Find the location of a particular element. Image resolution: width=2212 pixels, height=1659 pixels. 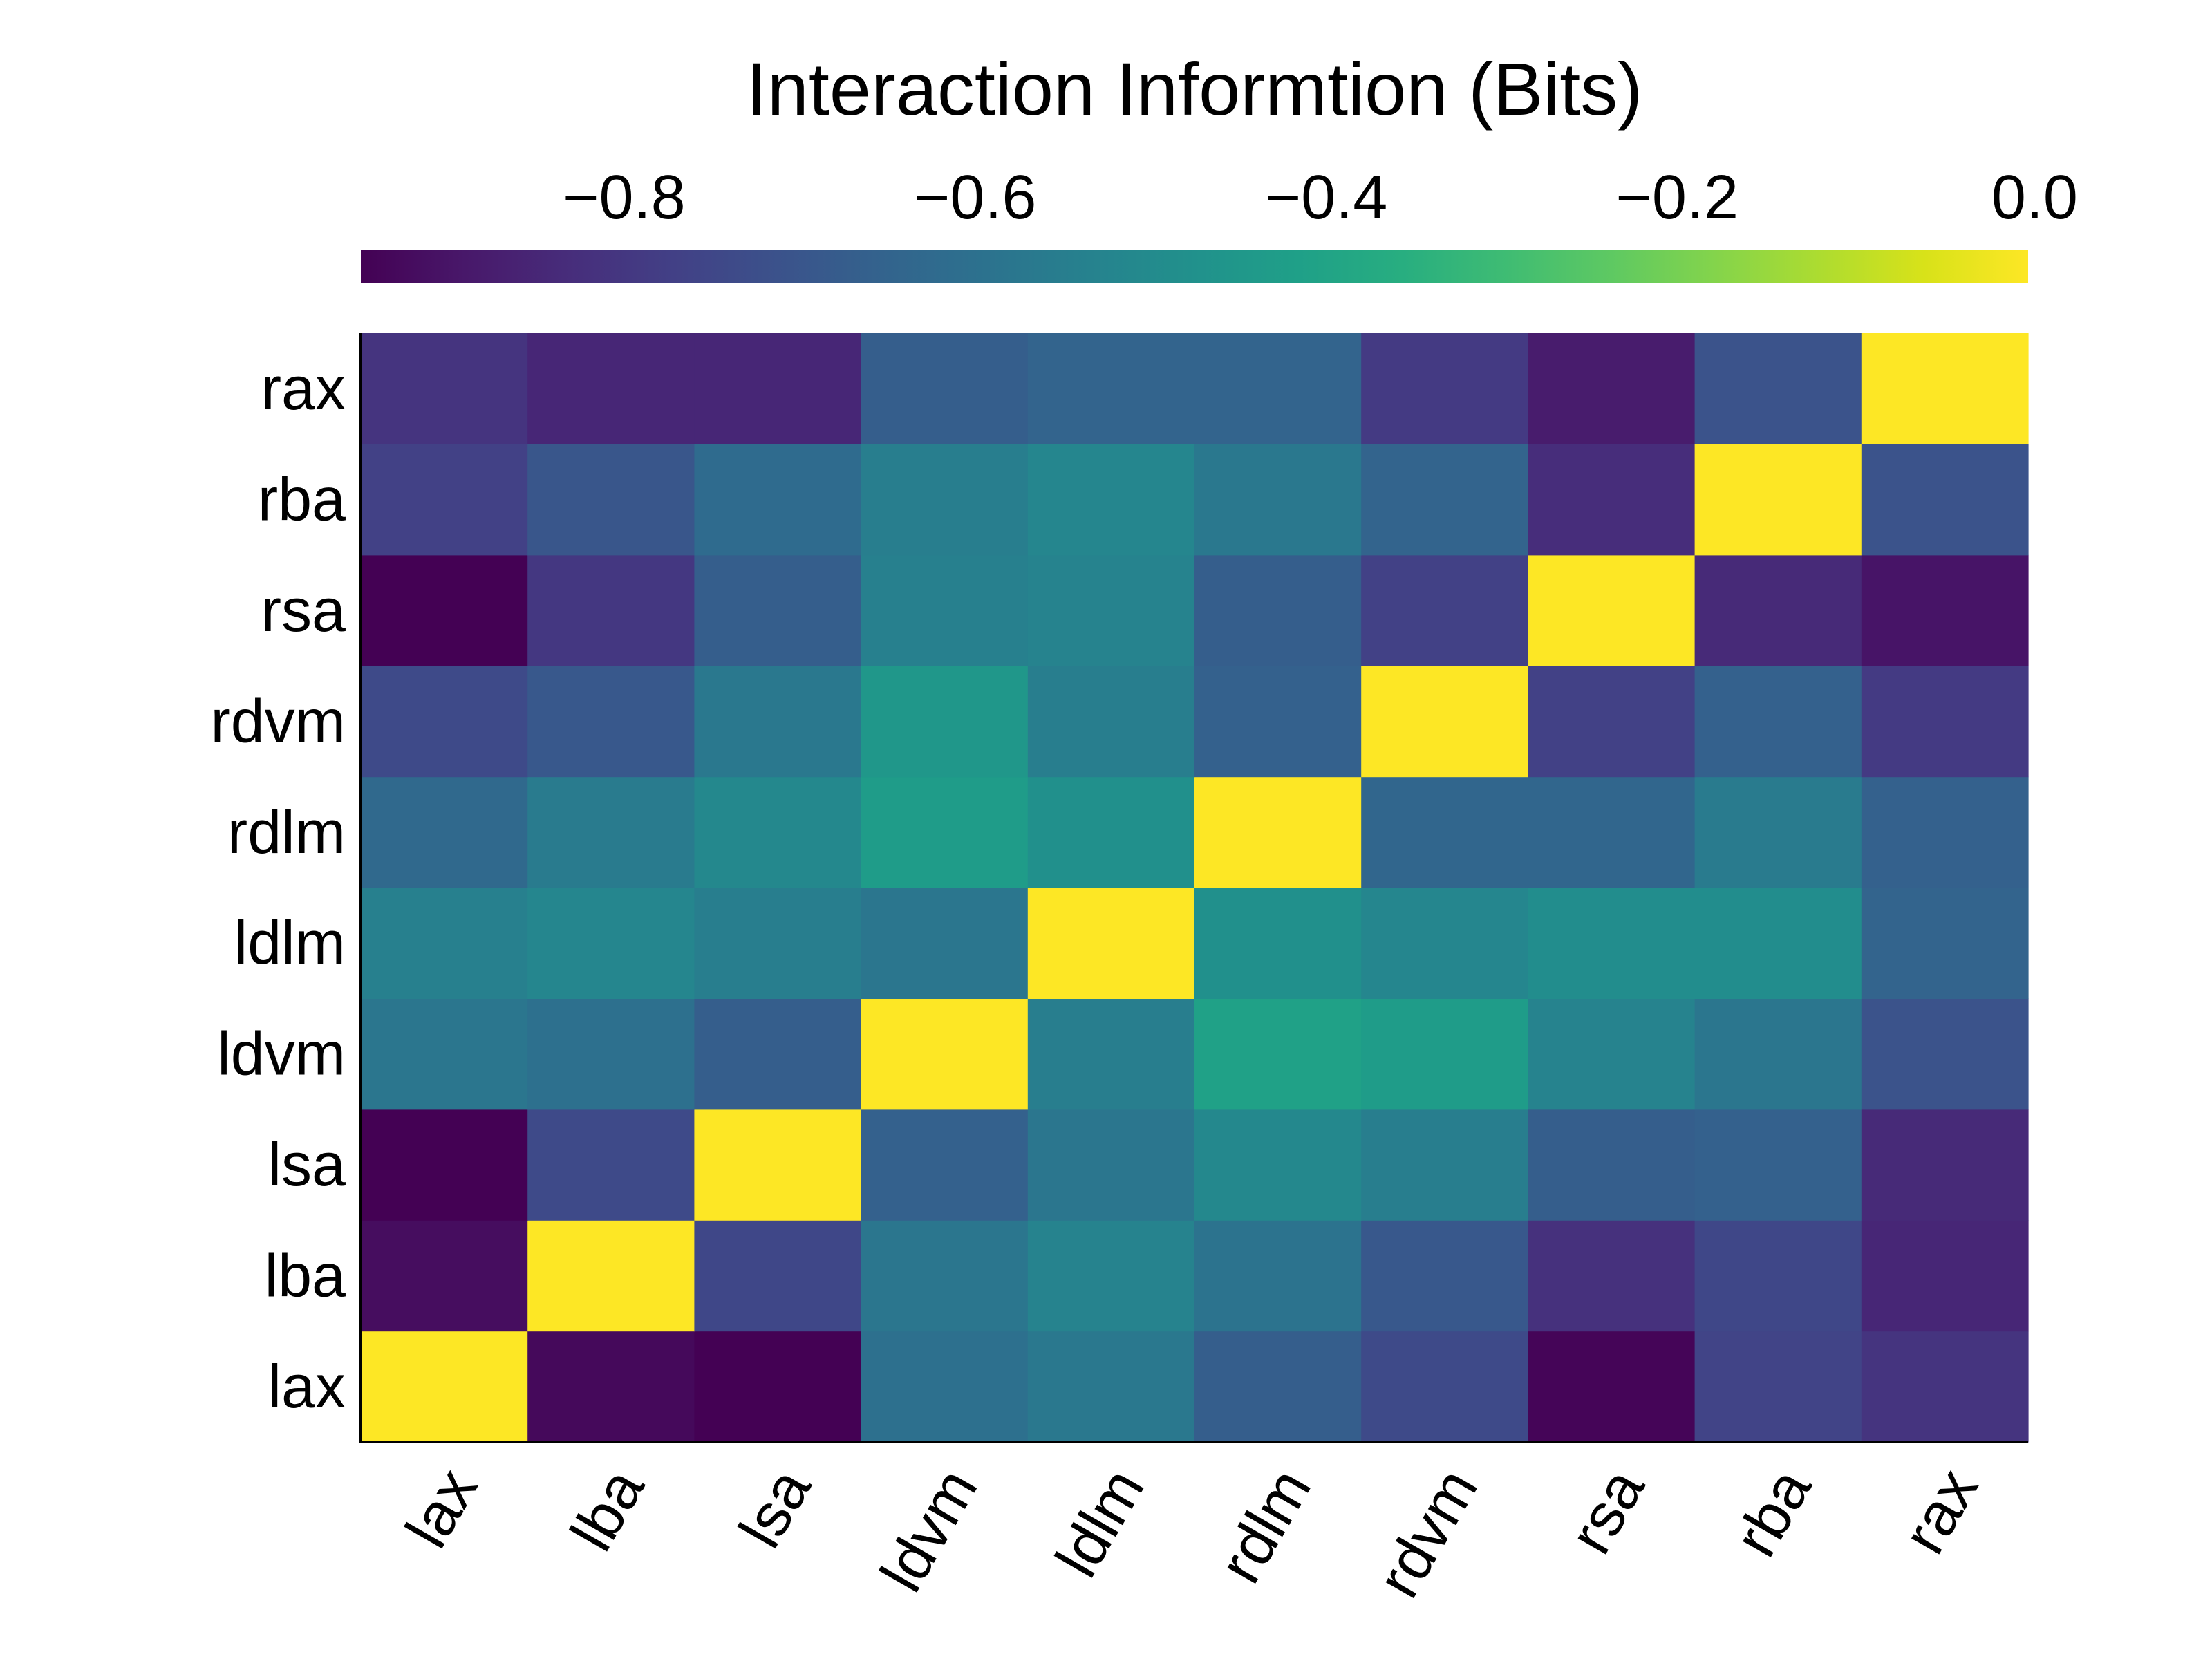

x-tick-label: lsa is located at coordinates (774, 1508).